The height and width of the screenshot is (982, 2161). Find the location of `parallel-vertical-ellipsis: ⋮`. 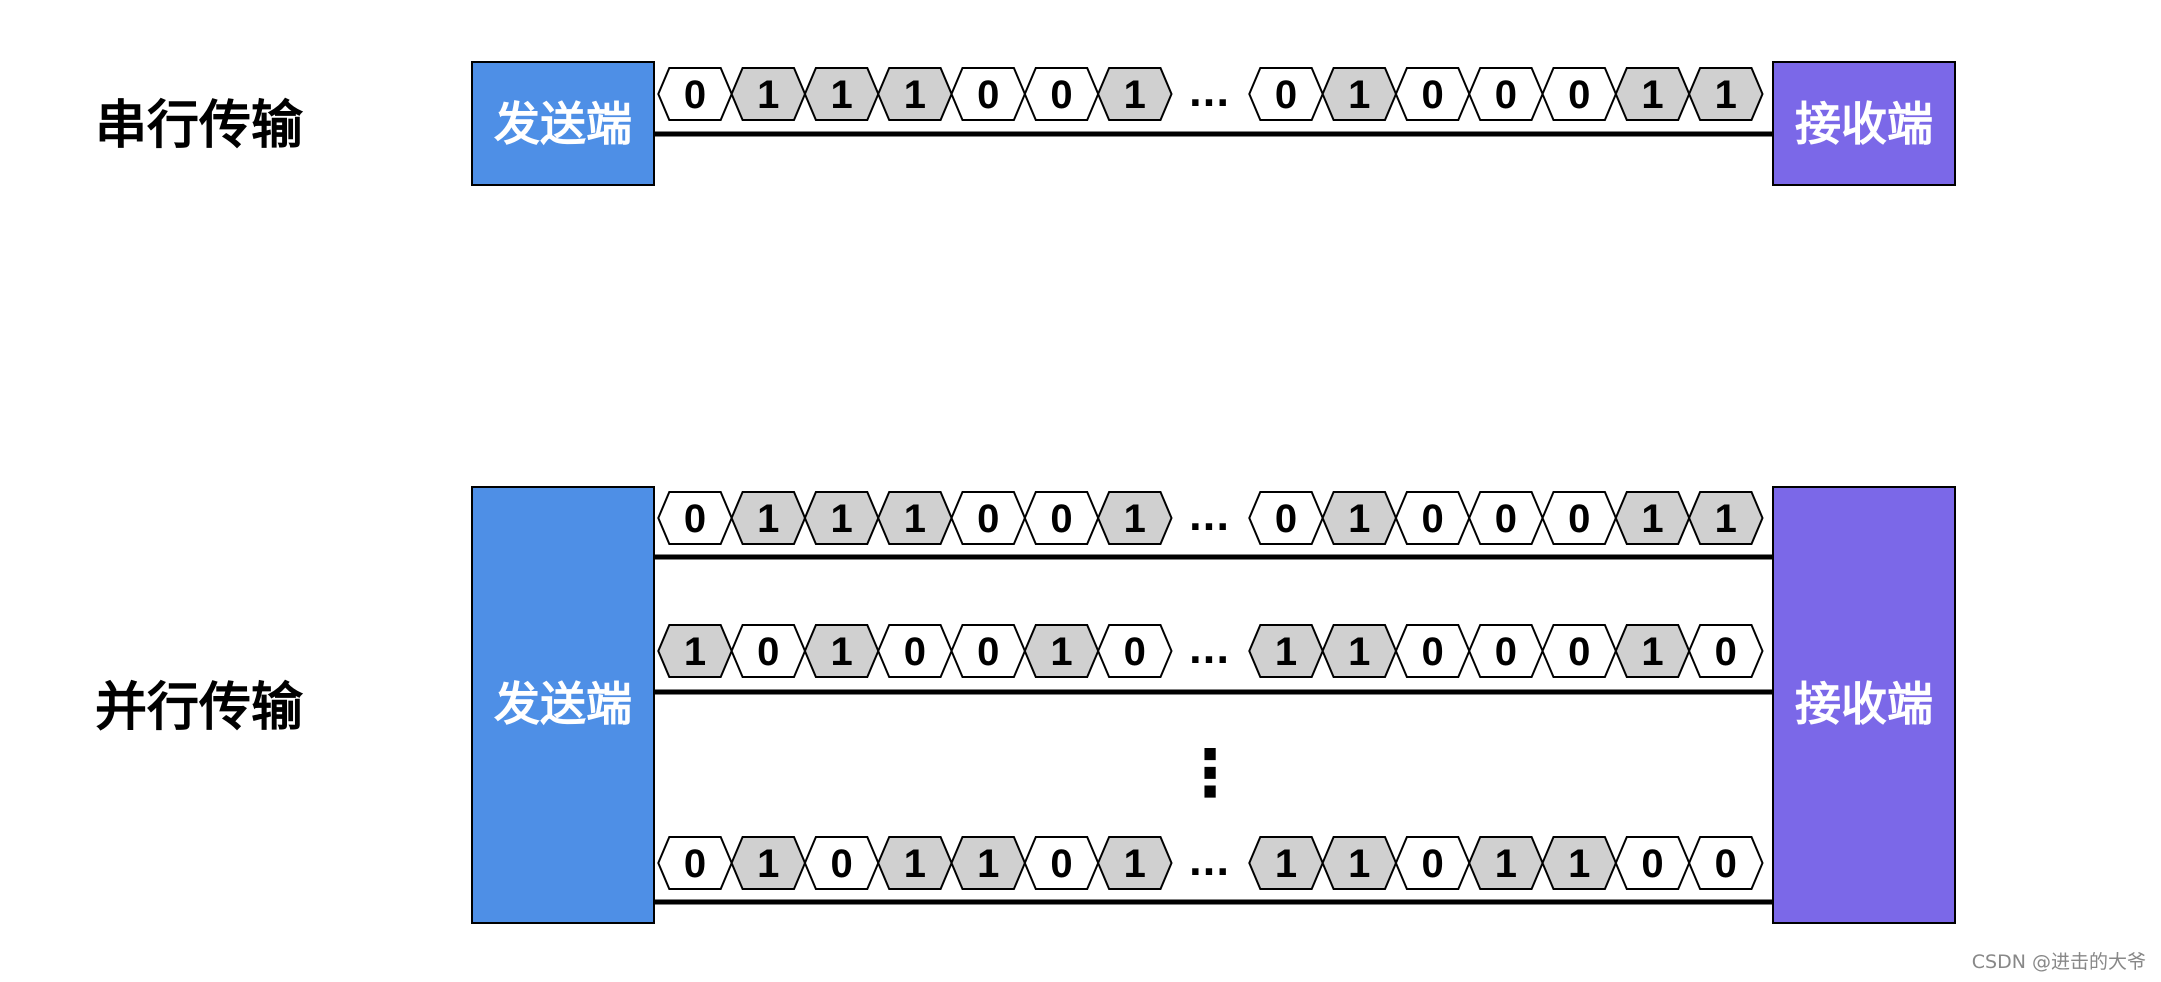

parallel-vertical-ellipsis: ⋮ is located at coordinates (1210, 774).